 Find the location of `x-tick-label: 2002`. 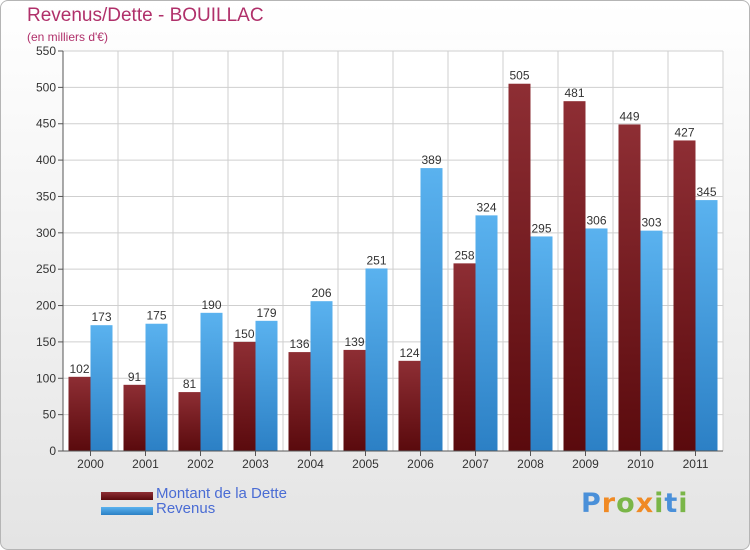

x-tick-label: 2002 is located at coordinates (200, 464).